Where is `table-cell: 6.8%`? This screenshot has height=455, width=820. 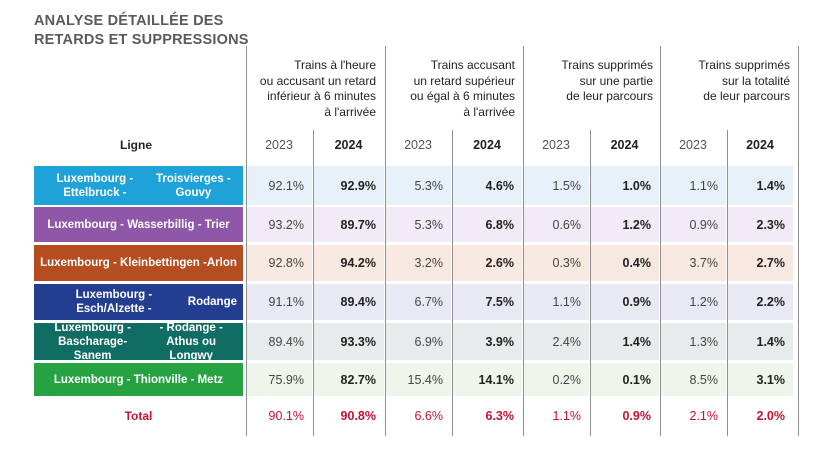 table-cell: 6.8% is located at coordinates (487, 224).